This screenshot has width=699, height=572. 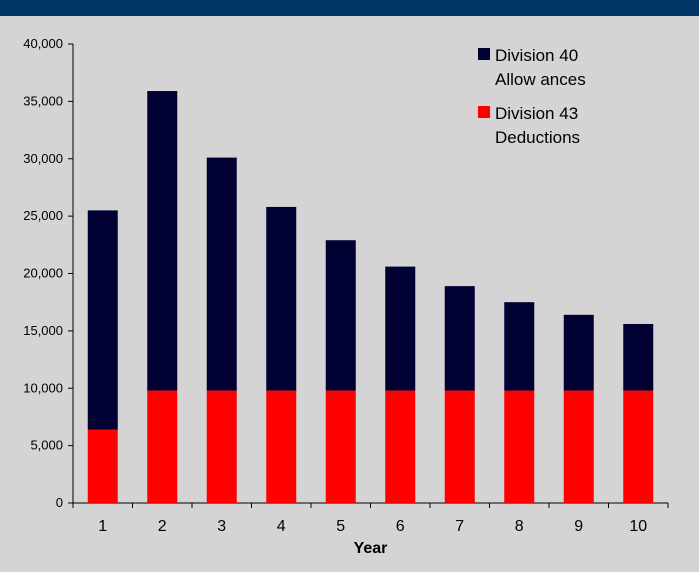 I want to click on y-tick-label: 15,000, so click(x=43, y=330).